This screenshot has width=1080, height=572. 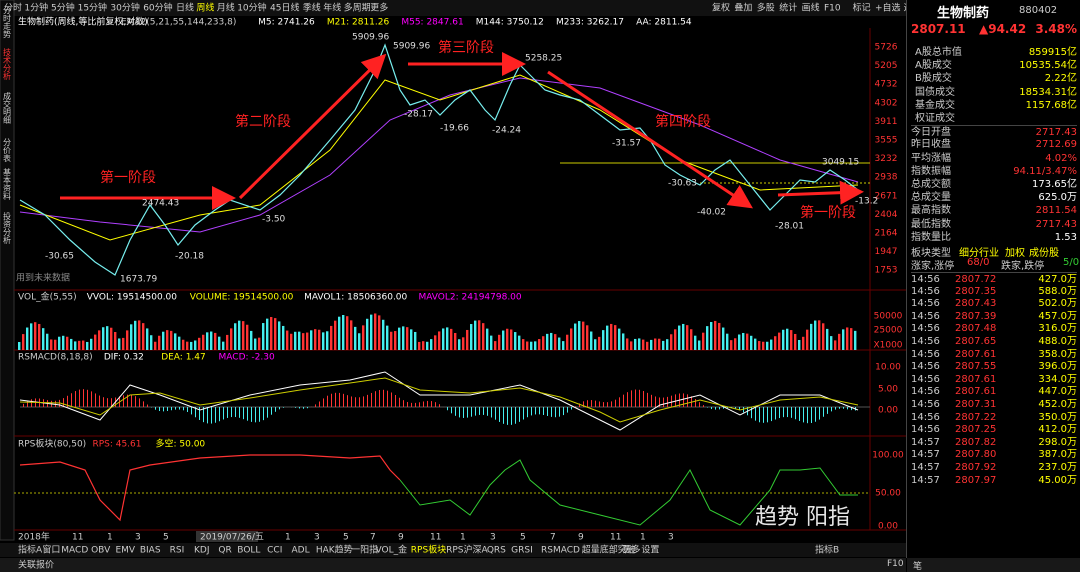 What do you see at coordinates (301, 551) in the screenshot?
I see `indicator-tab: ADL` at bounding box center [301, 551].